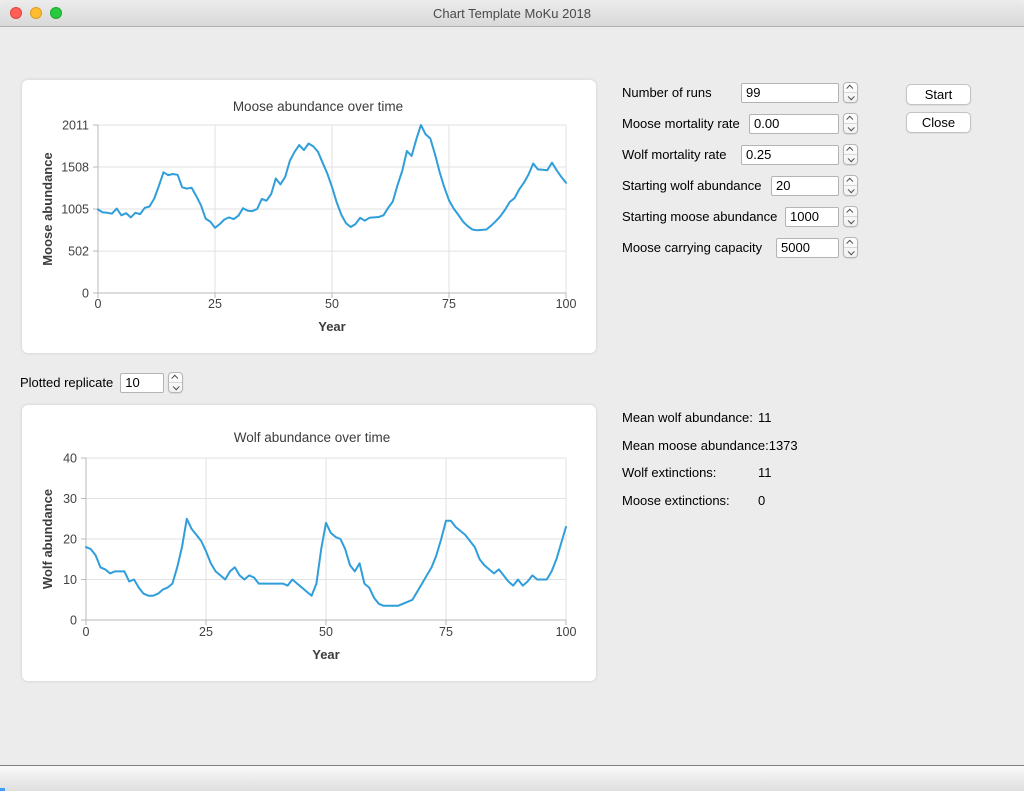  Describe the element at coordinates (446, 632) in the screenshot. I see `svg-text: 75` at that location.